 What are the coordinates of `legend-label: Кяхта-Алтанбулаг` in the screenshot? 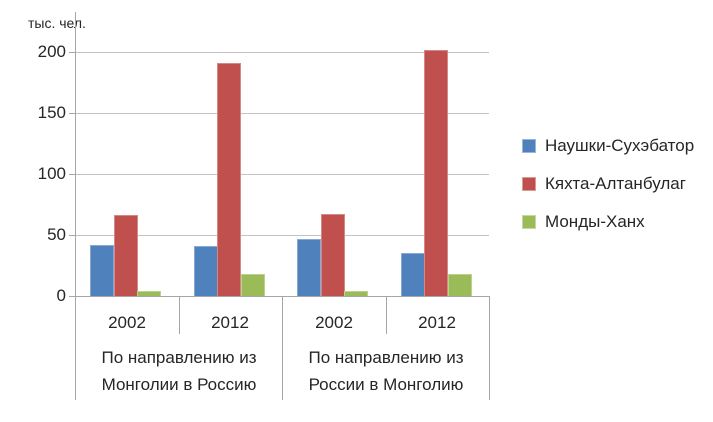 It's located at (615, 183).